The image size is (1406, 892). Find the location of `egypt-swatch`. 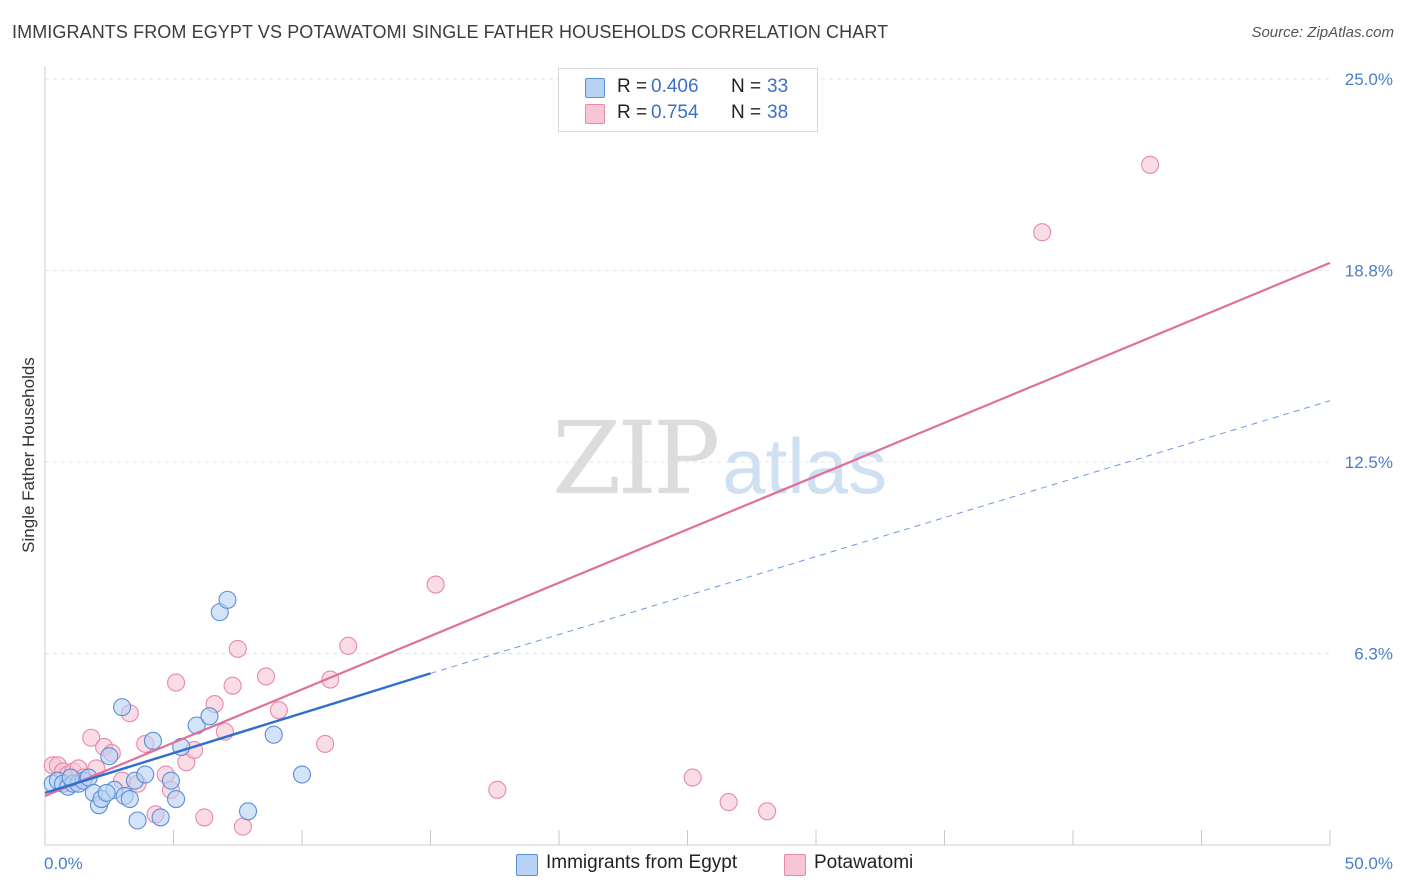

egypt-swatch is located at coordinates (595, 88).